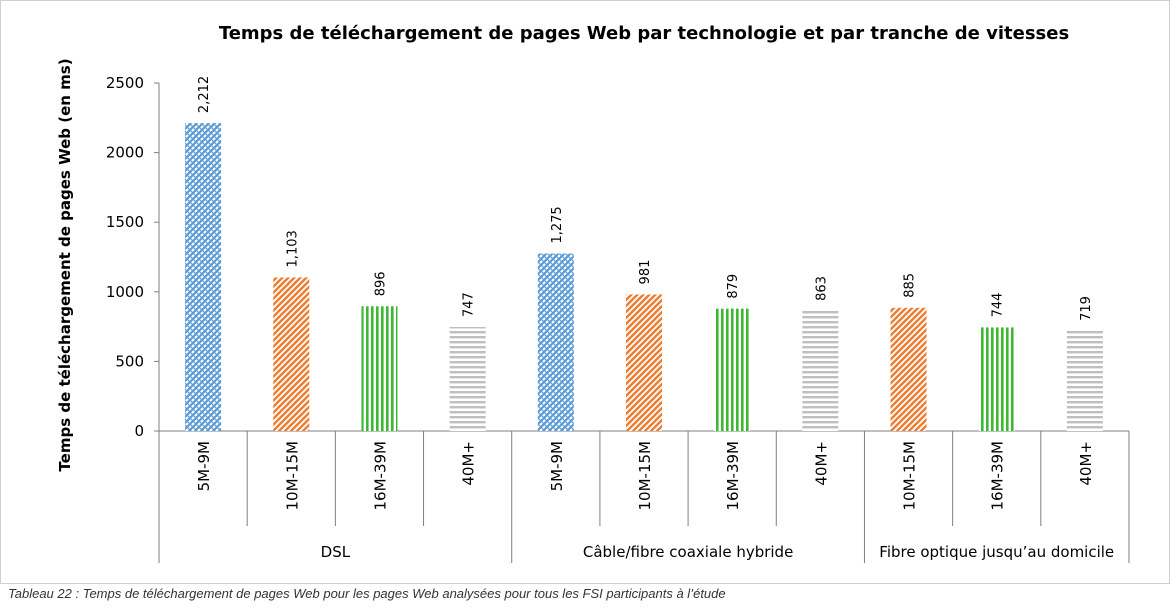  I want to click on data-label: 1,103, so click(292, 248).